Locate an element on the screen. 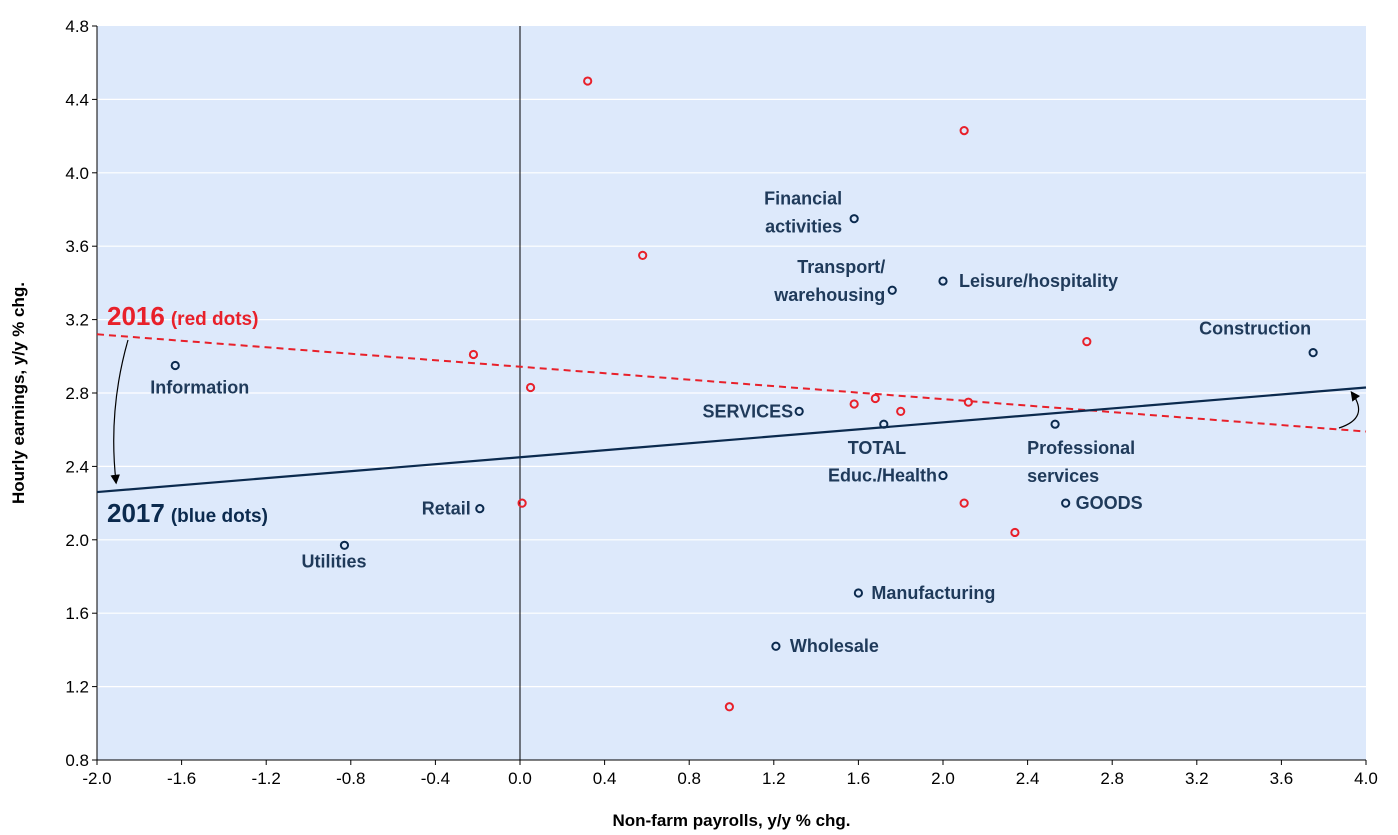 The width and height of the screenshot is (1398, 835). point-label-line: Manufacturing is located at coordinates (933, 593).